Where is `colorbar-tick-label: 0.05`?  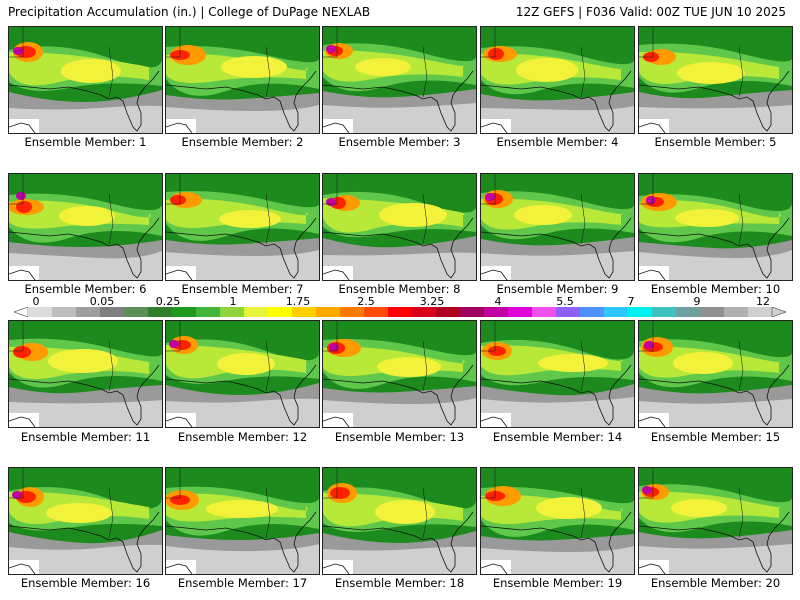
colorbar-tick-label: 0.05 is located at coordinates (102, 301).